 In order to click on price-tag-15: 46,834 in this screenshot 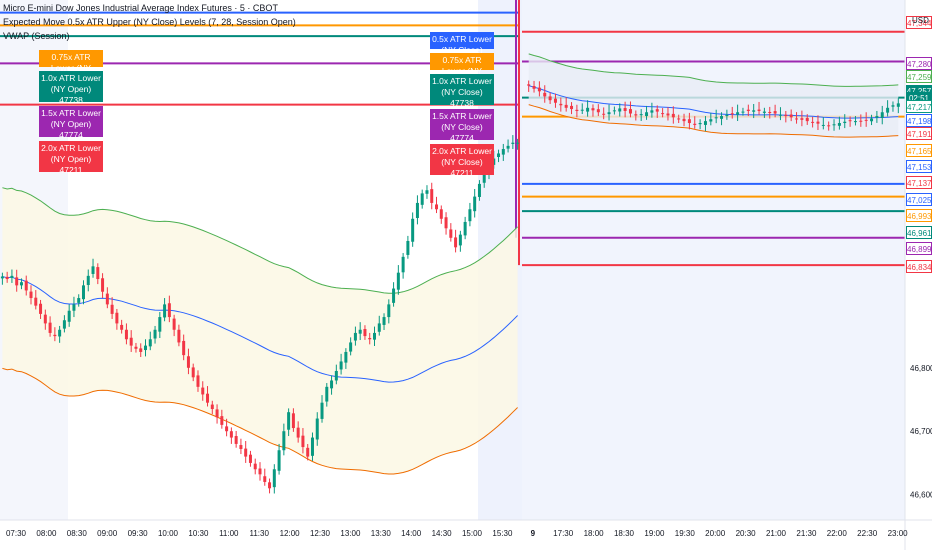, I will do `click(919, 266)`.